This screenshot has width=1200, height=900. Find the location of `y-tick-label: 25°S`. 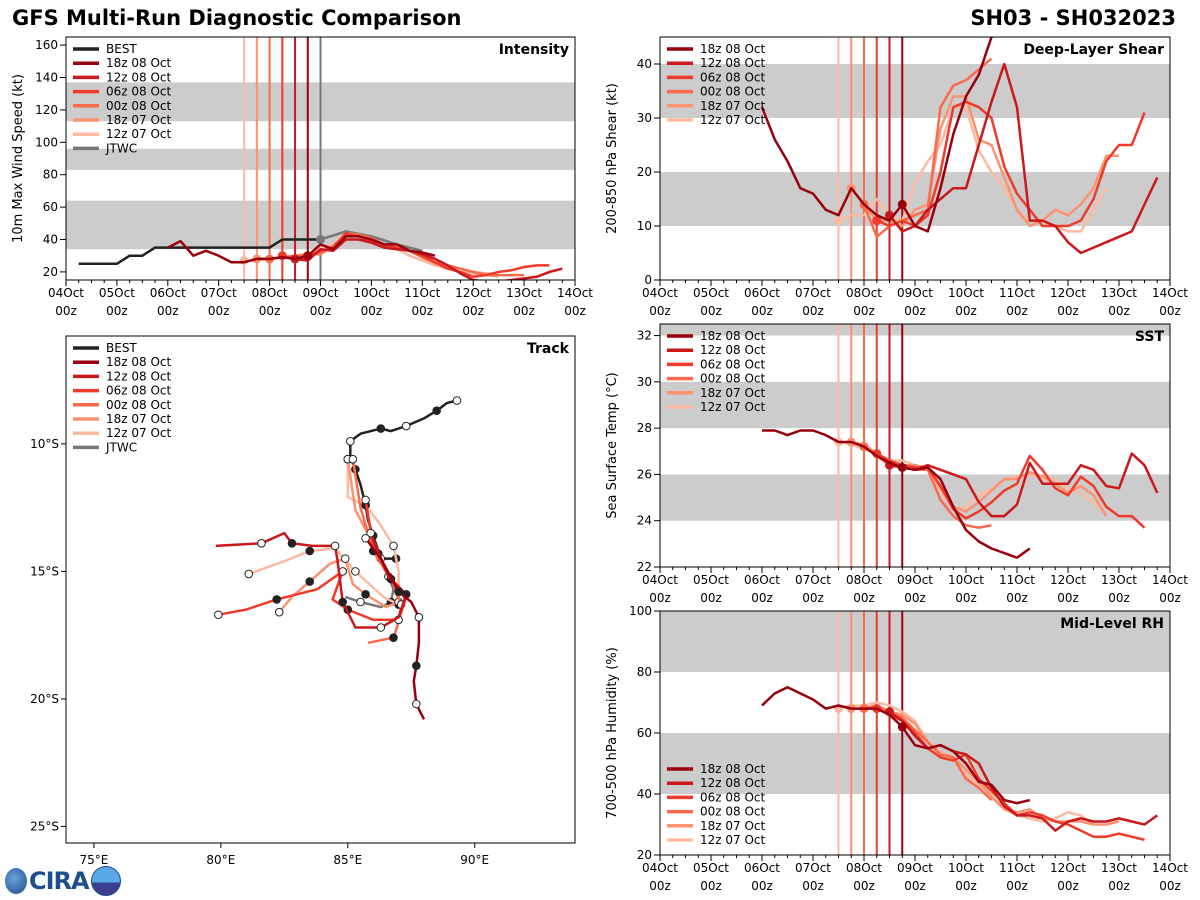

y-tick-label: 25°S is located at coordinates (44, 826).